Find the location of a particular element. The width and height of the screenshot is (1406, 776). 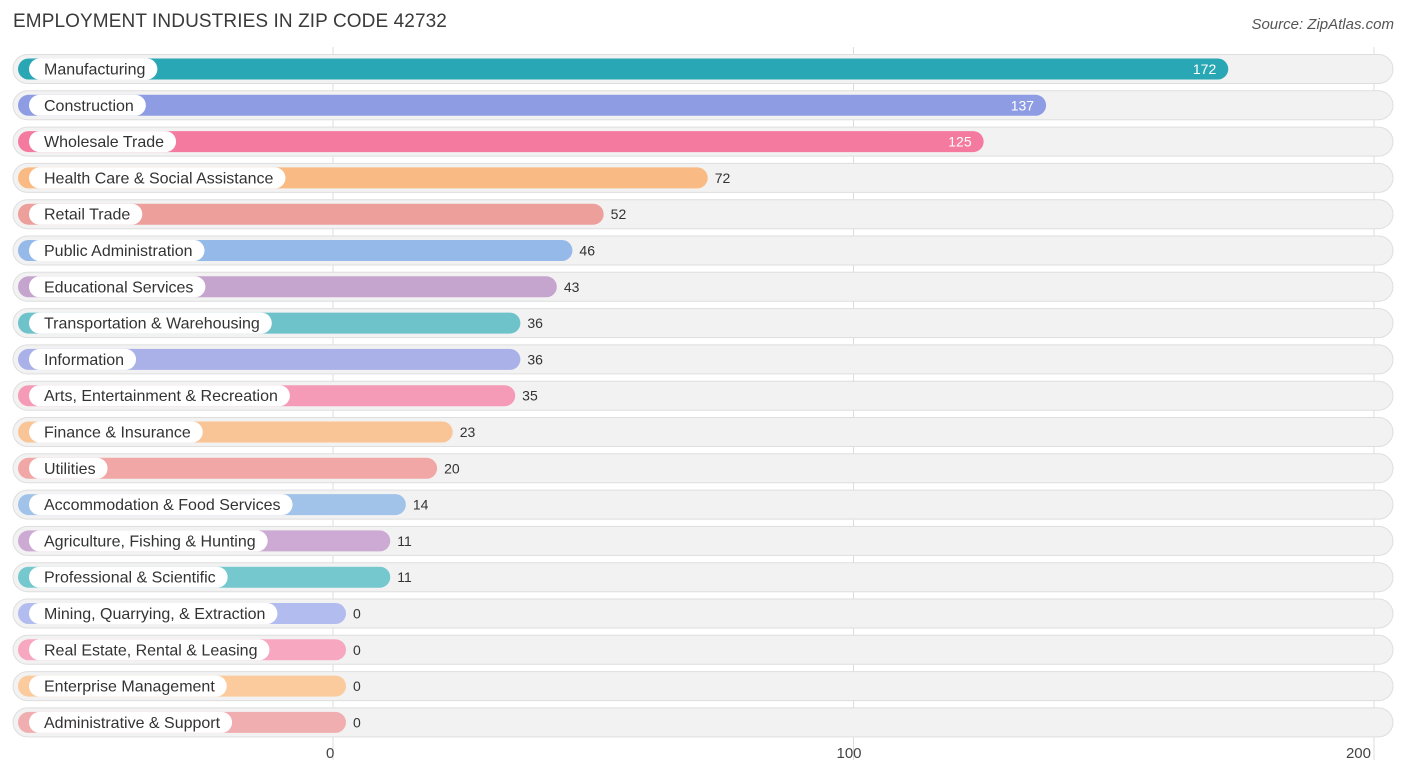

bar-label: Educational Services is located at coordinates (118, 287).